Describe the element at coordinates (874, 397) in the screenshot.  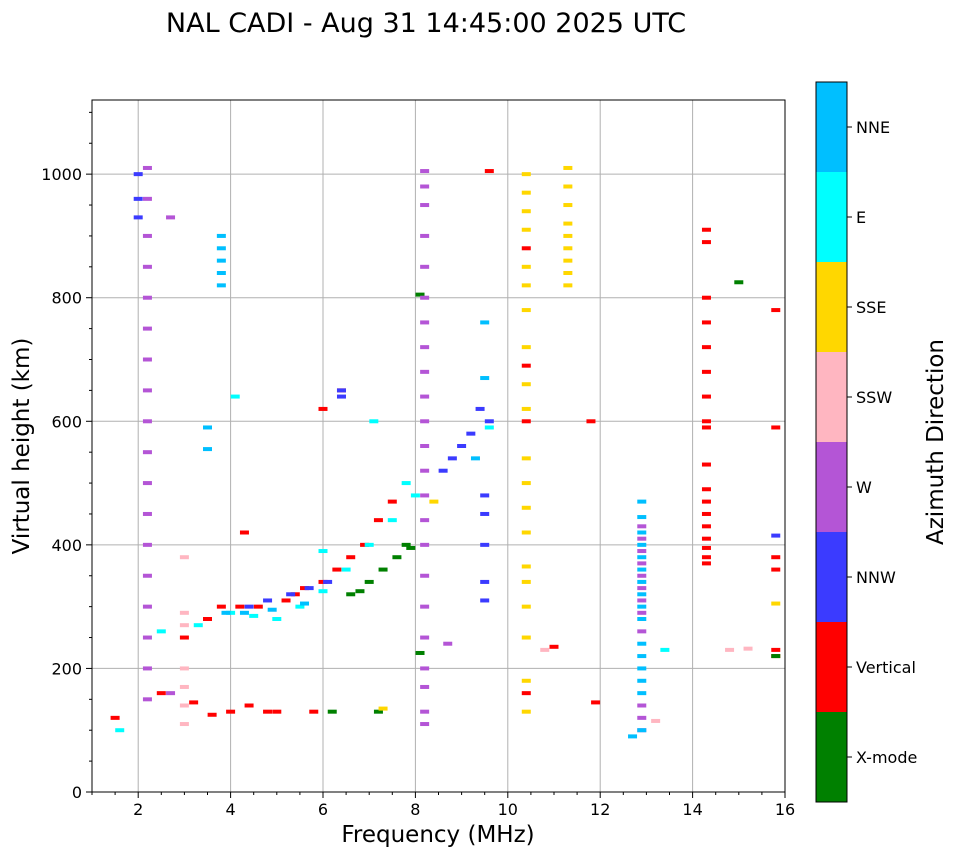
I see `colorbar-label: SSW` at that location.